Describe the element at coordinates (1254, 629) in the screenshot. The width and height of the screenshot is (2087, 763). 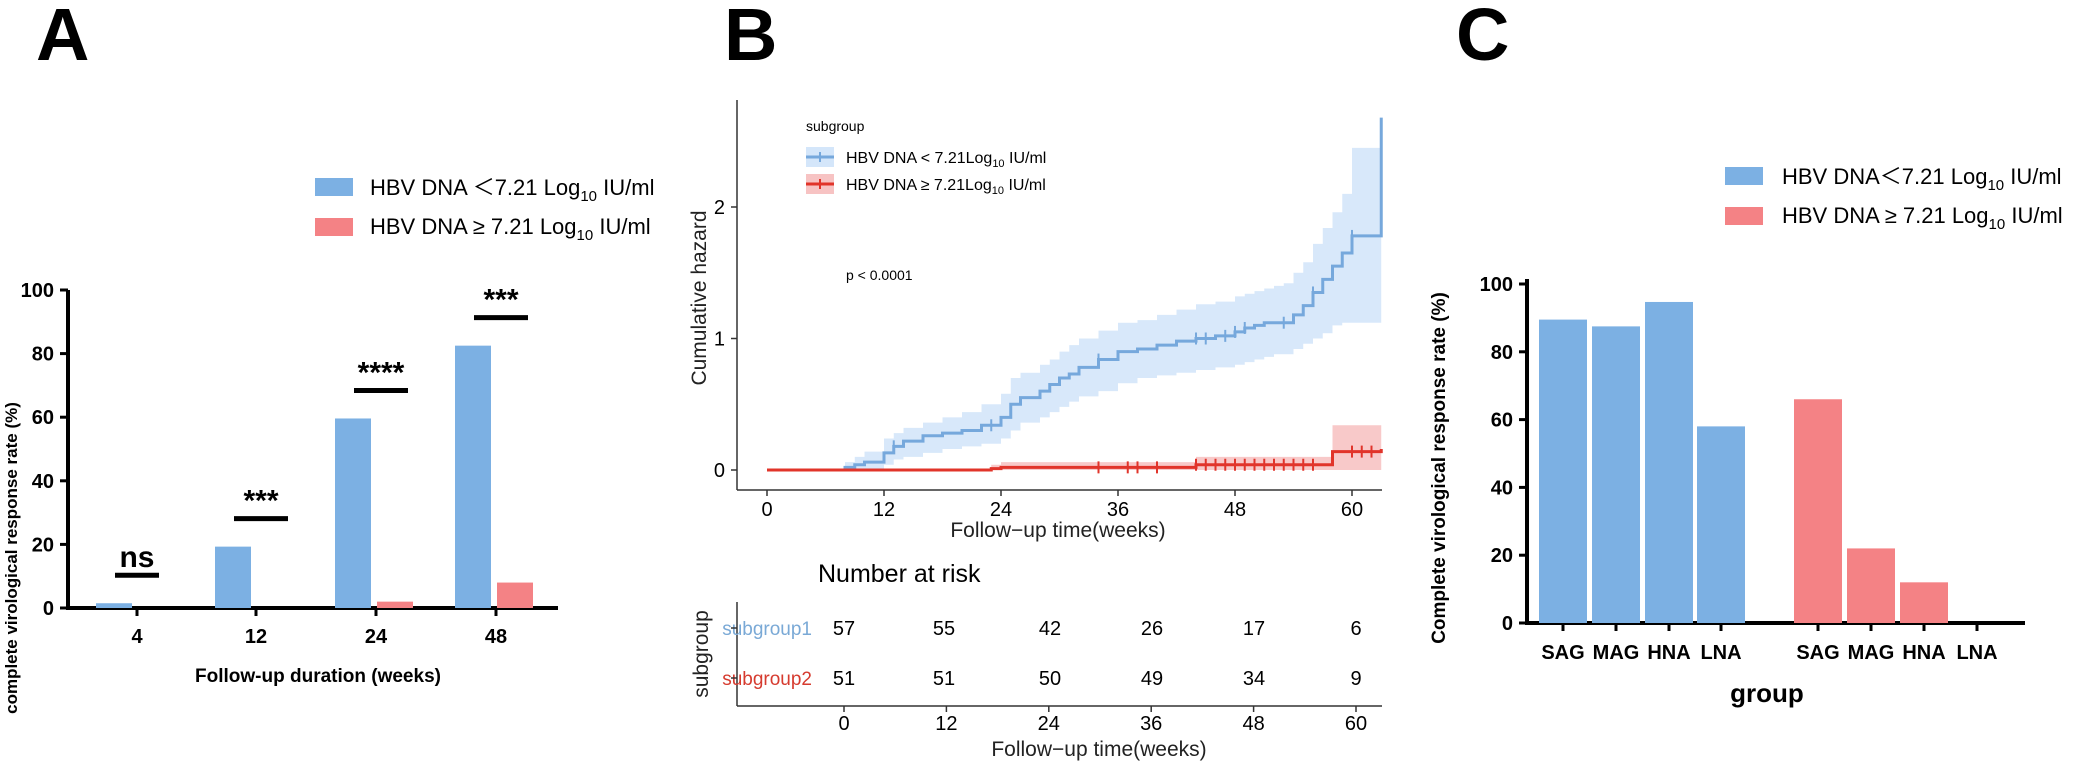
I see `risk-table-cell: 17` at that location.